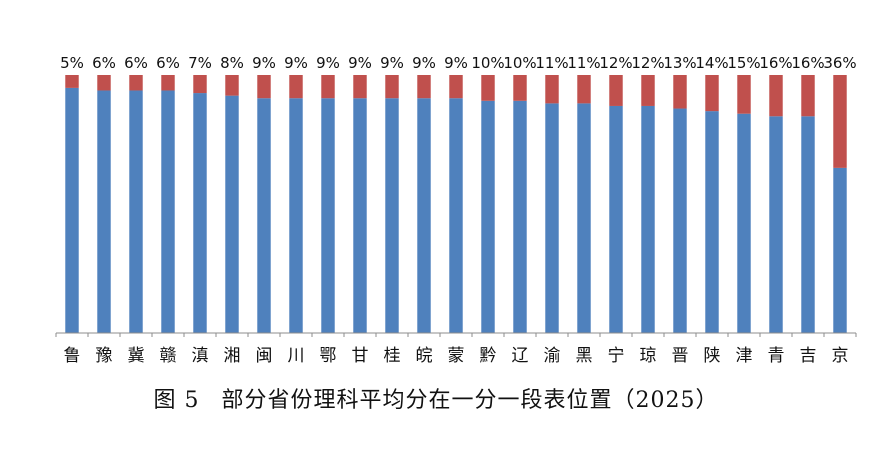  What do you see at coordinates (520, 356) in the screenshot?
I see `category-label: 辽` at bounding box center [520, 356].